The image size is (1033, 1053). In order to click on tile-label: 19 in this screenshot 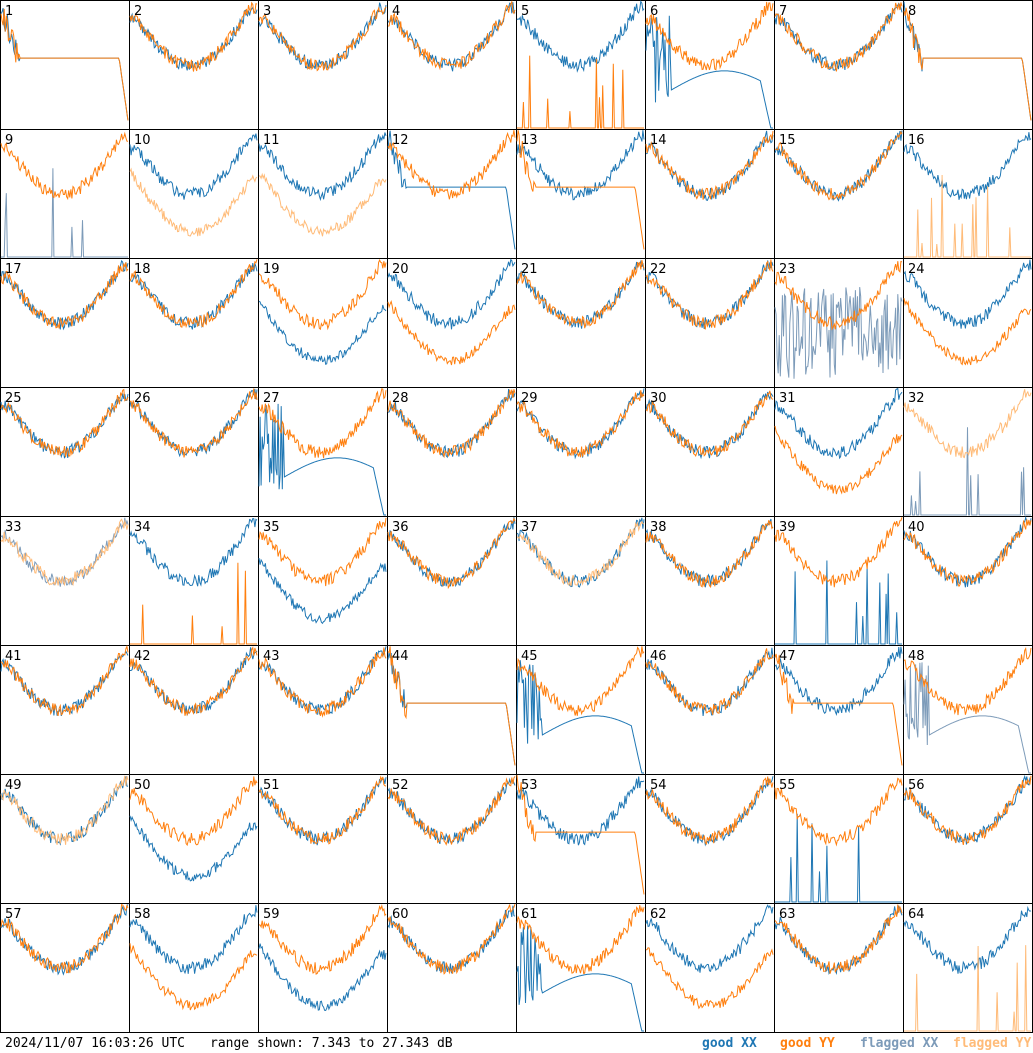, I will do `click(271, 269)`.